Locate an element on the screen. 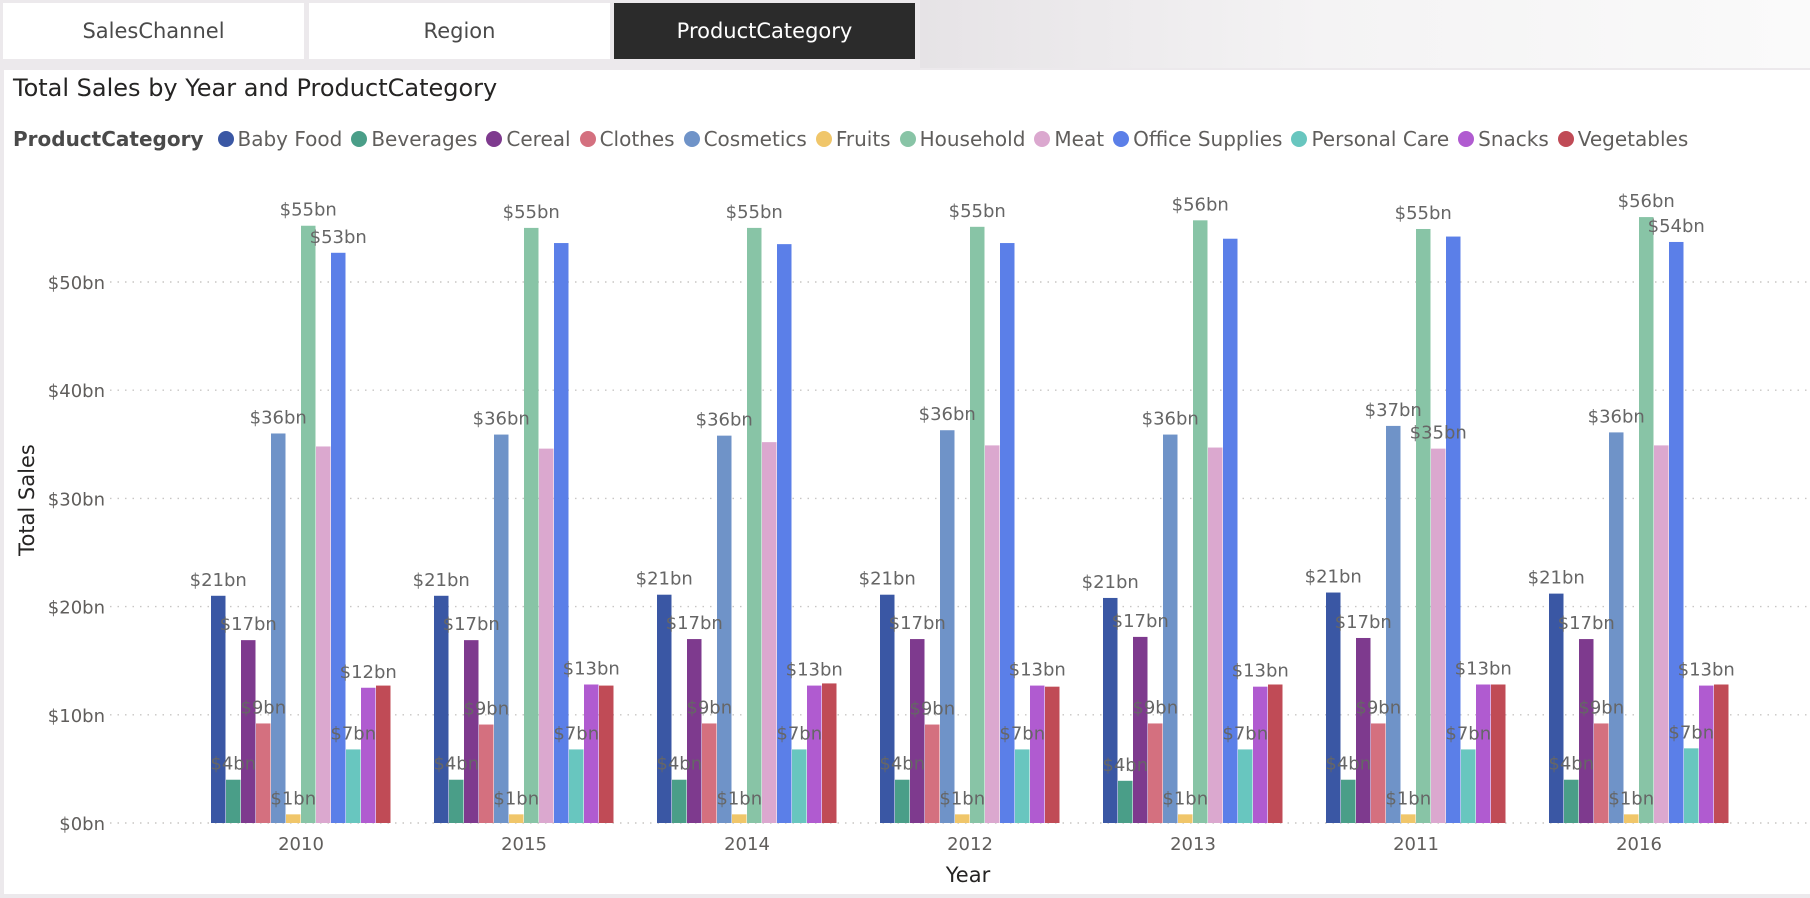 This screenshot has height=898, width=1810. legend-item: Office Supplies is located at coordinates (1197, 139).